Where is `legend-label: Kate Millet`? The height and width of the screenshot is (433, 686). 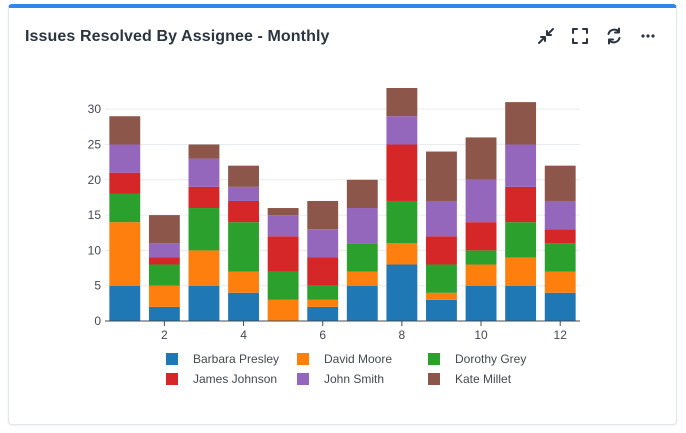 legend-label: Kate Millet is located at coordinates (483, 379).